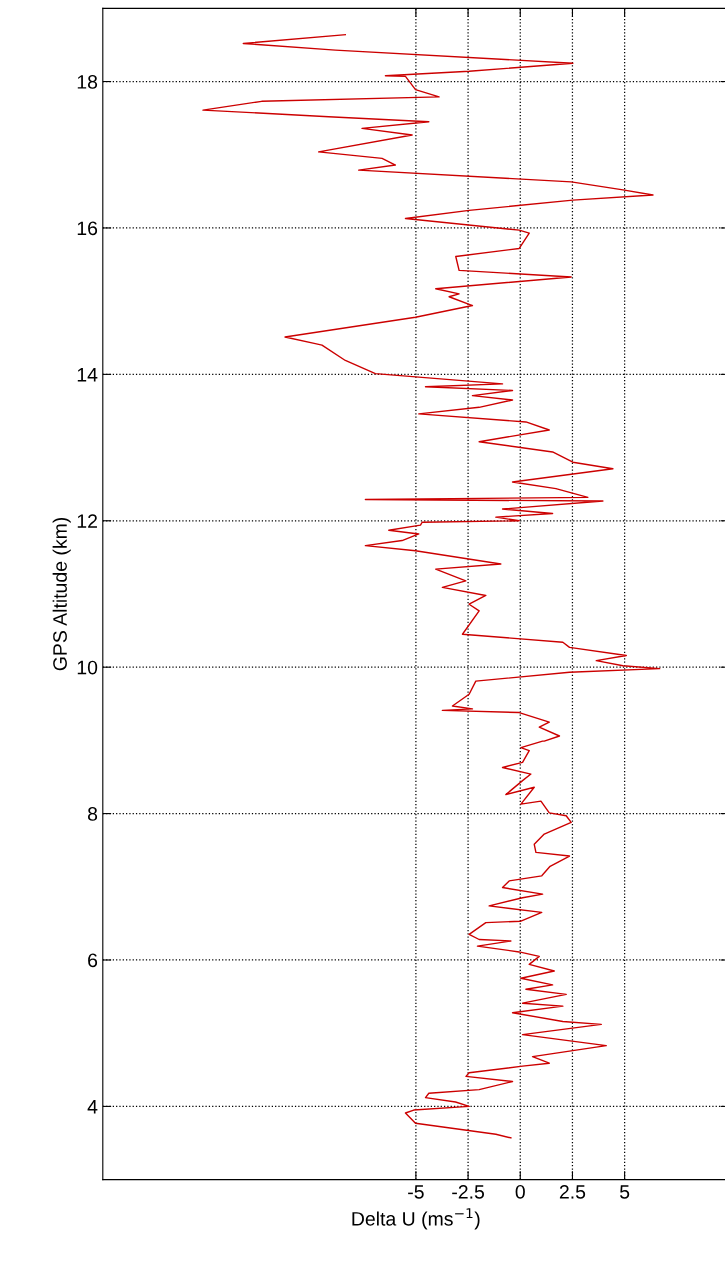 This screenshot has height=1284, width=725. What do you see at coordinates (625, 1192) in the screenshot?
I see `x-tick-label: 5` at bounding box center [625, 1192].